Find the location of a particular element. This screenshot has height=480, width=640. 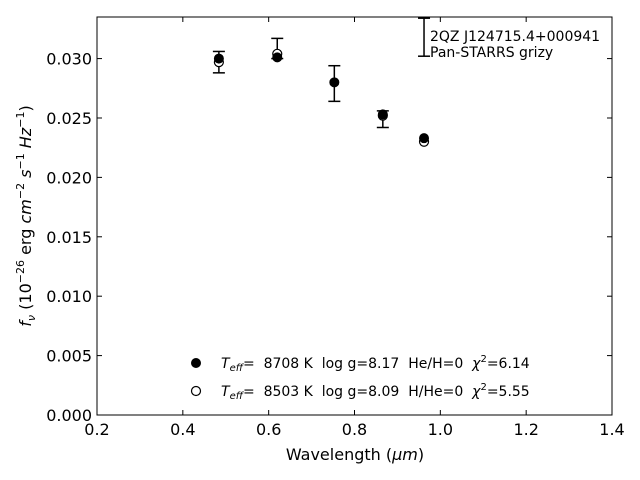

x-axis-label: Wavelength (μm) is located at coordinates (355, 454).